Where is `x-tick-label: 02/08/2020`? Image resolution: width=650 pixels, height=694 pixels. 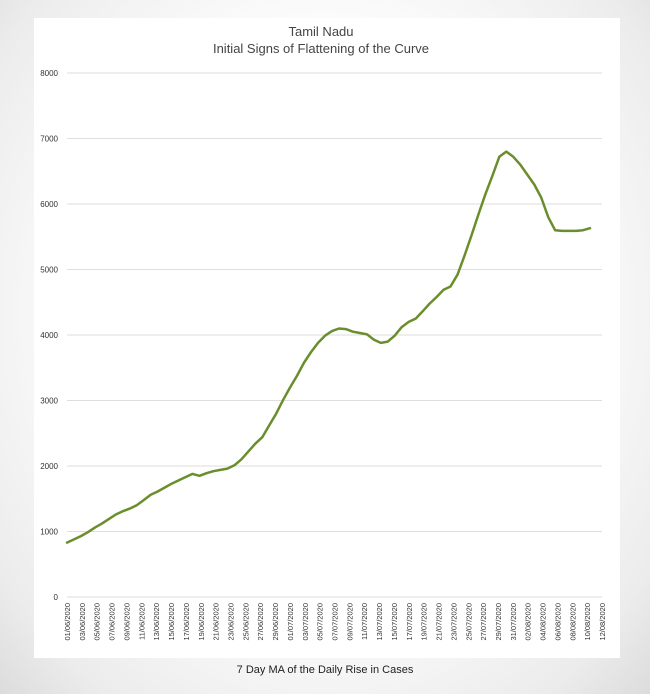
x-tick-label: 02/08/2020 is located at coordinates (528, 622).